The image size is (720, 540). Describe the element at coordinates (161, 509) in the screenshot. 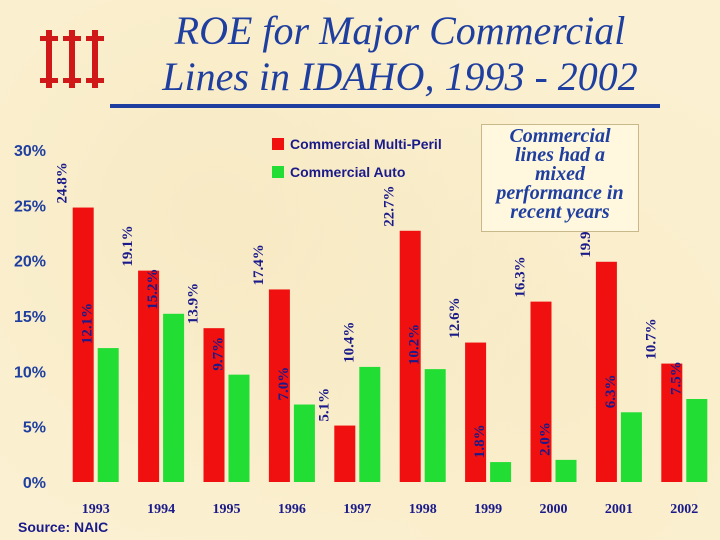

I see `x-tick-label: 1994` at that location.